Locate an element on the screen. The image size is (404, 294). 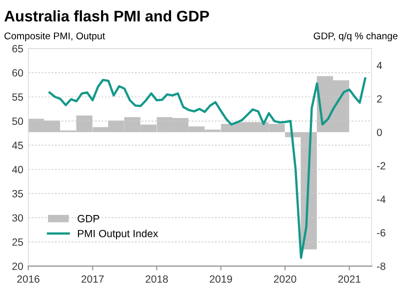
y-tick-label: 65 is located at coordinates (17, 48).